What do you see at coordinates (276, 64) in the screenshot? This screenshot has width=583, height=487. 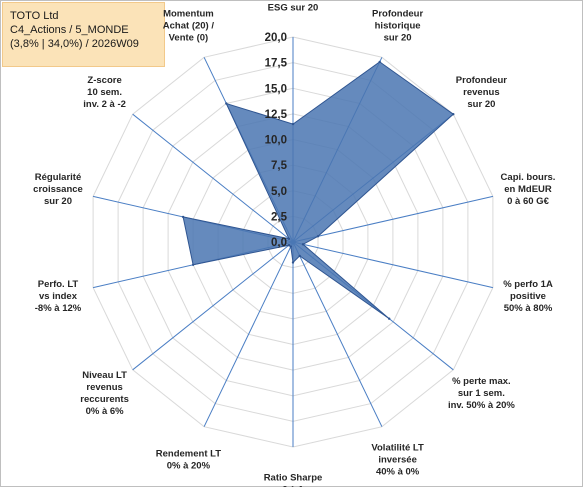 I see `tick-label: 17,5` at bounding box center [276, 64].